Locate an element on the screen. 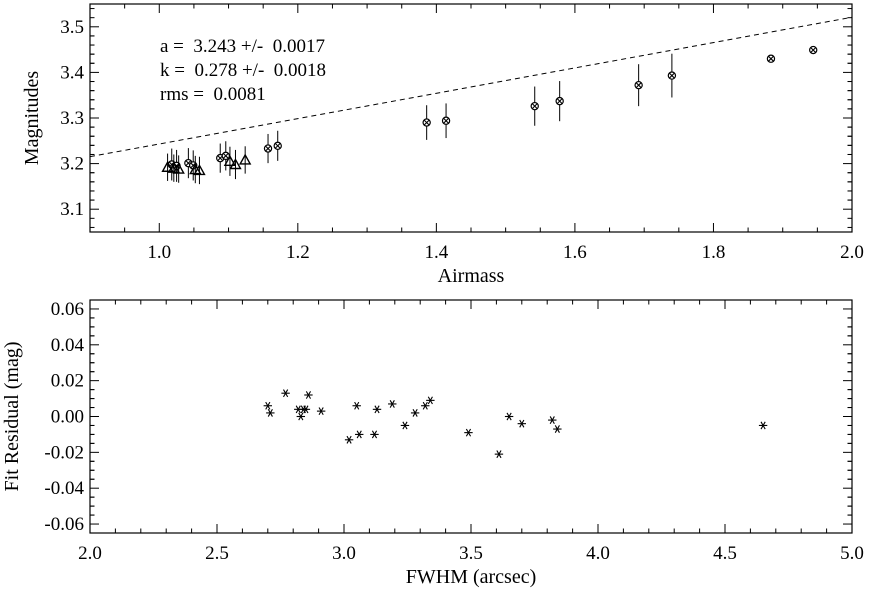  x-axis-label: Airmass is located at coordinates (471, 276).